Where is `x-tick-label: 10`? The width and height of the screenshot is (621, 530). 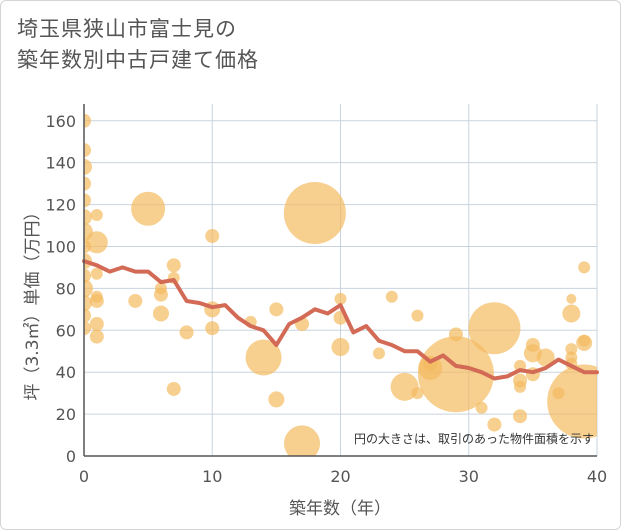
x-tick-label: 10 is located at coordinates (212, 476).